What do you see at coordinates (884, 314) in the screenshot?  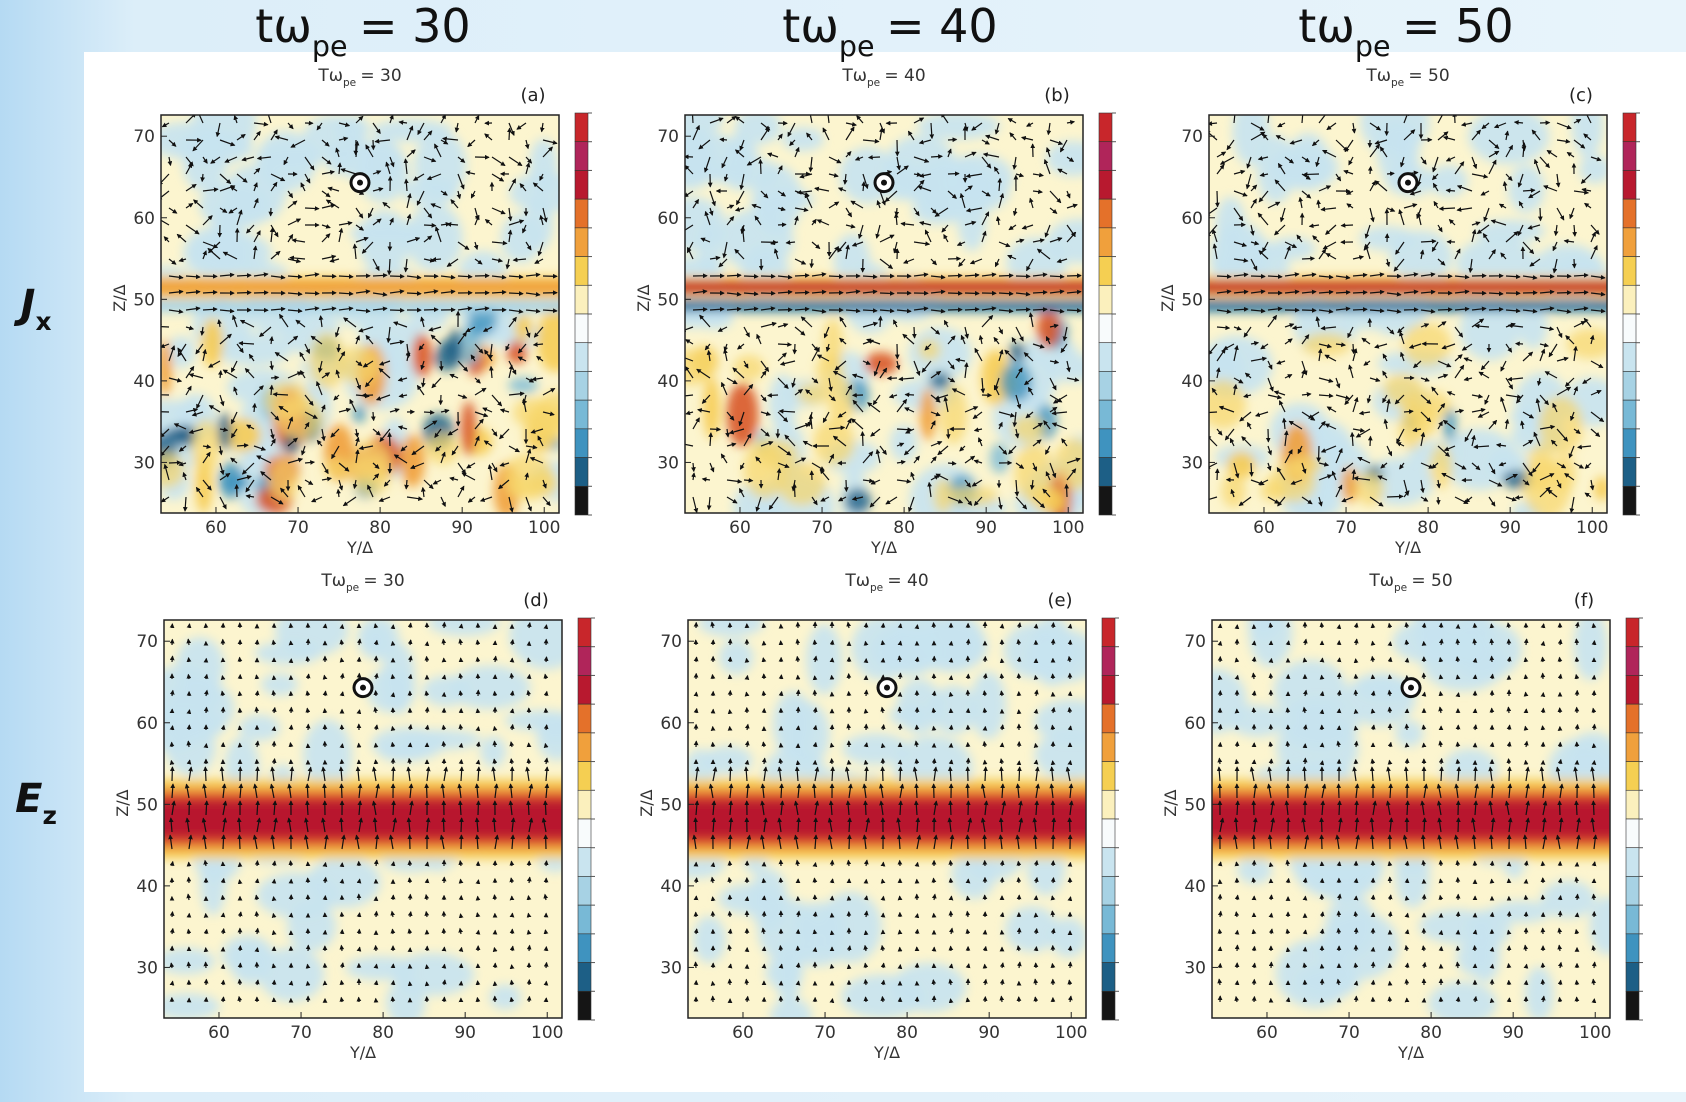 I see `field` at bounding box center [884, 314].